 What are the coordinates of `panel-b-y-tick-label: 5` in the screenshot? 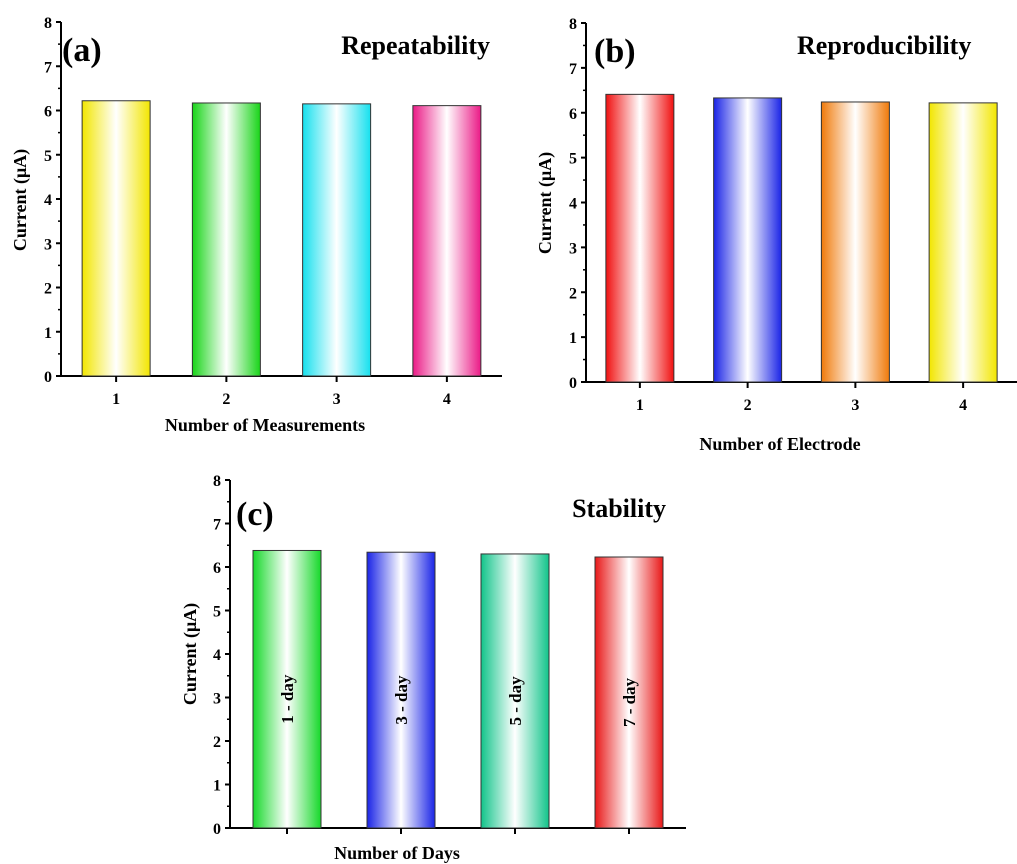 It's located at (573, 159).